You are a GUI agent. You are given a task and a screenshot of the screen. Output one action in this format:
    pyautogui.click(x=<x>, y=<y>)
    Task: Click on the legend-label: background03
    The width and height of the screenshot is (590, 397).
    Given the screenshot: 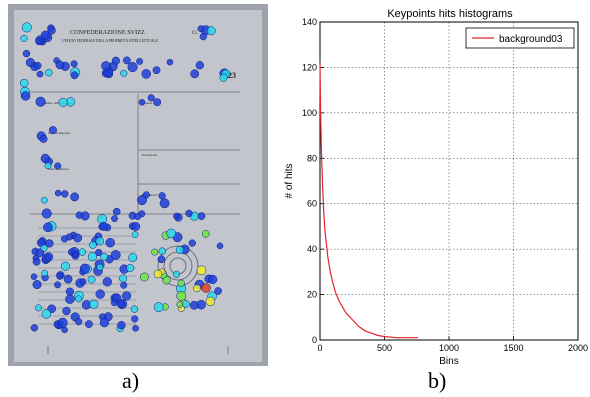 What is the action you would take?
    pyautogui.click(x=531, y=39)
    